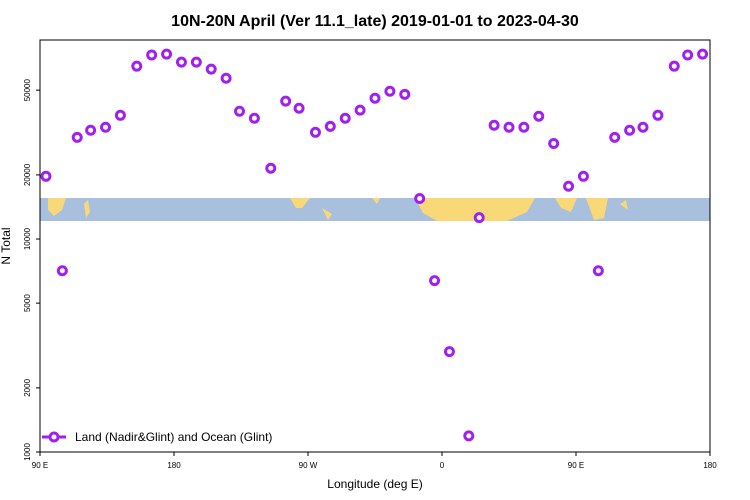  Describe the element at coordinates (6, 245) in the screenshot. I see `y-axis-label: N Total` at that location.